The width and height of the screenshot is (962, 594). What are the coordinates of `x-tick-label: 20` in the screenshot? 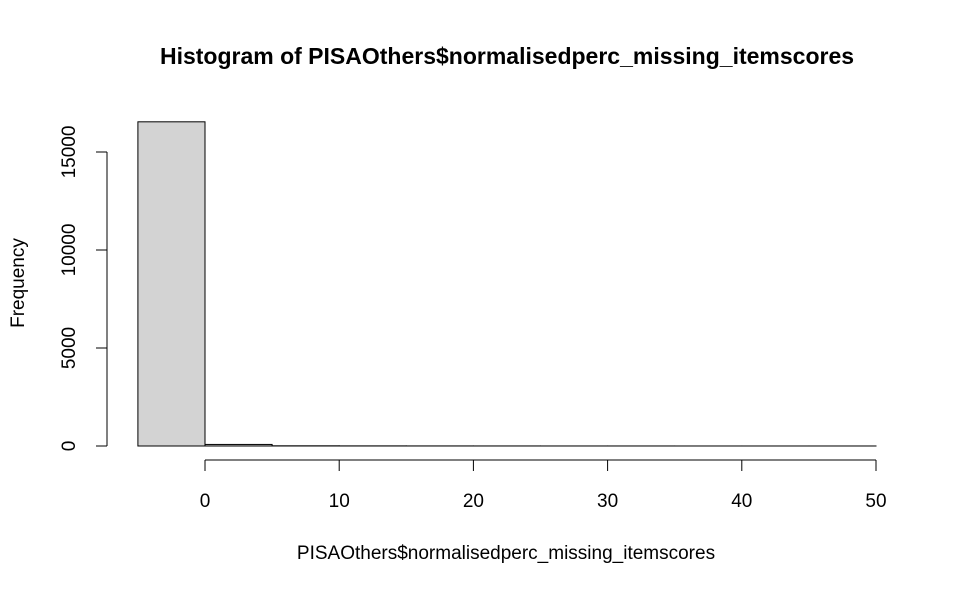 It's located at (473, 501).